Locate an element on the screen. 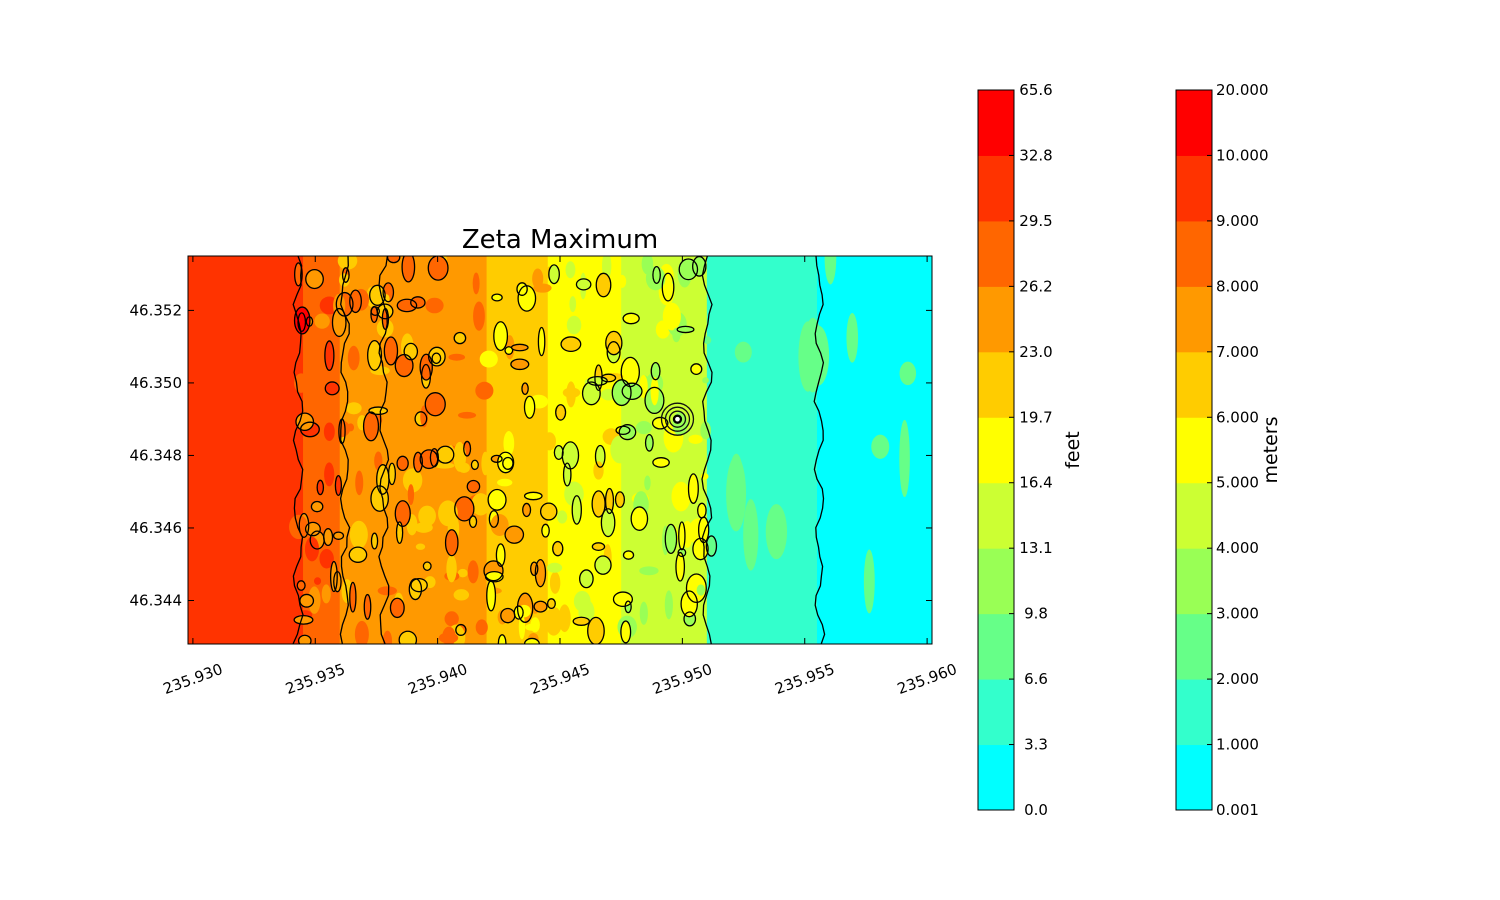 Image resolution: width=1500 pixels, height=900 pixels. colorbar-tick-label: 32.8 is located at coordinates (1035, 155).